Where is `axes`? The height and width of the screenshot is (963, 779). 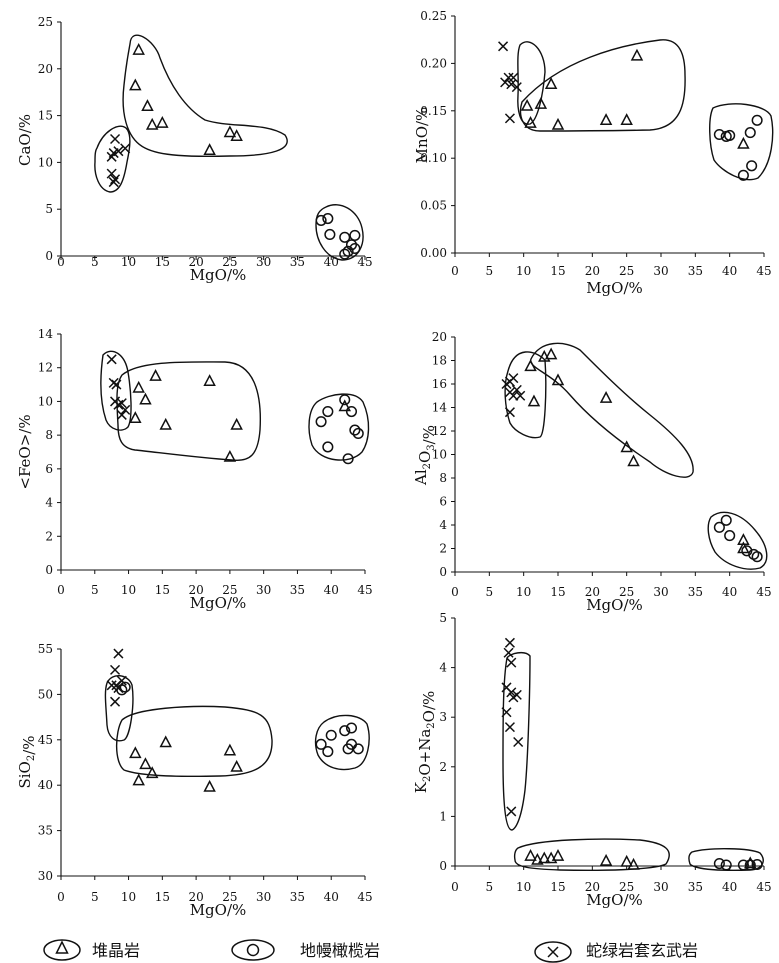 axes is located at coordinates (609, 135).